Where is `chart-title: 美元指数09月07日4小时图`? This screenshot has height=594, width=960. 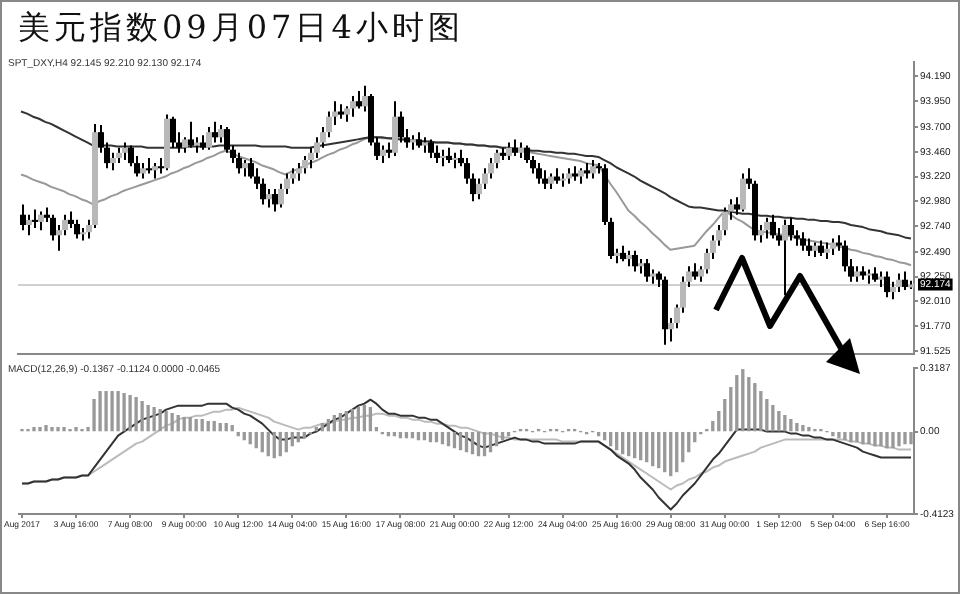 chart-title: 美元指数09月07日4小时图 is located at coordinates (241, 29).